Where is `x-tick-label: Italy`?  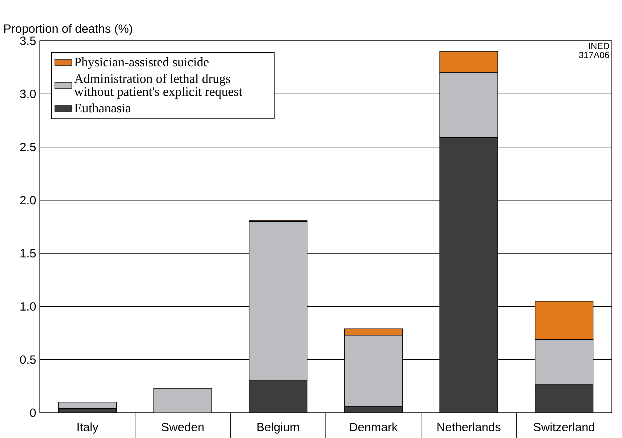
x-tick-label: Italy is located at coordinates (88, 428).